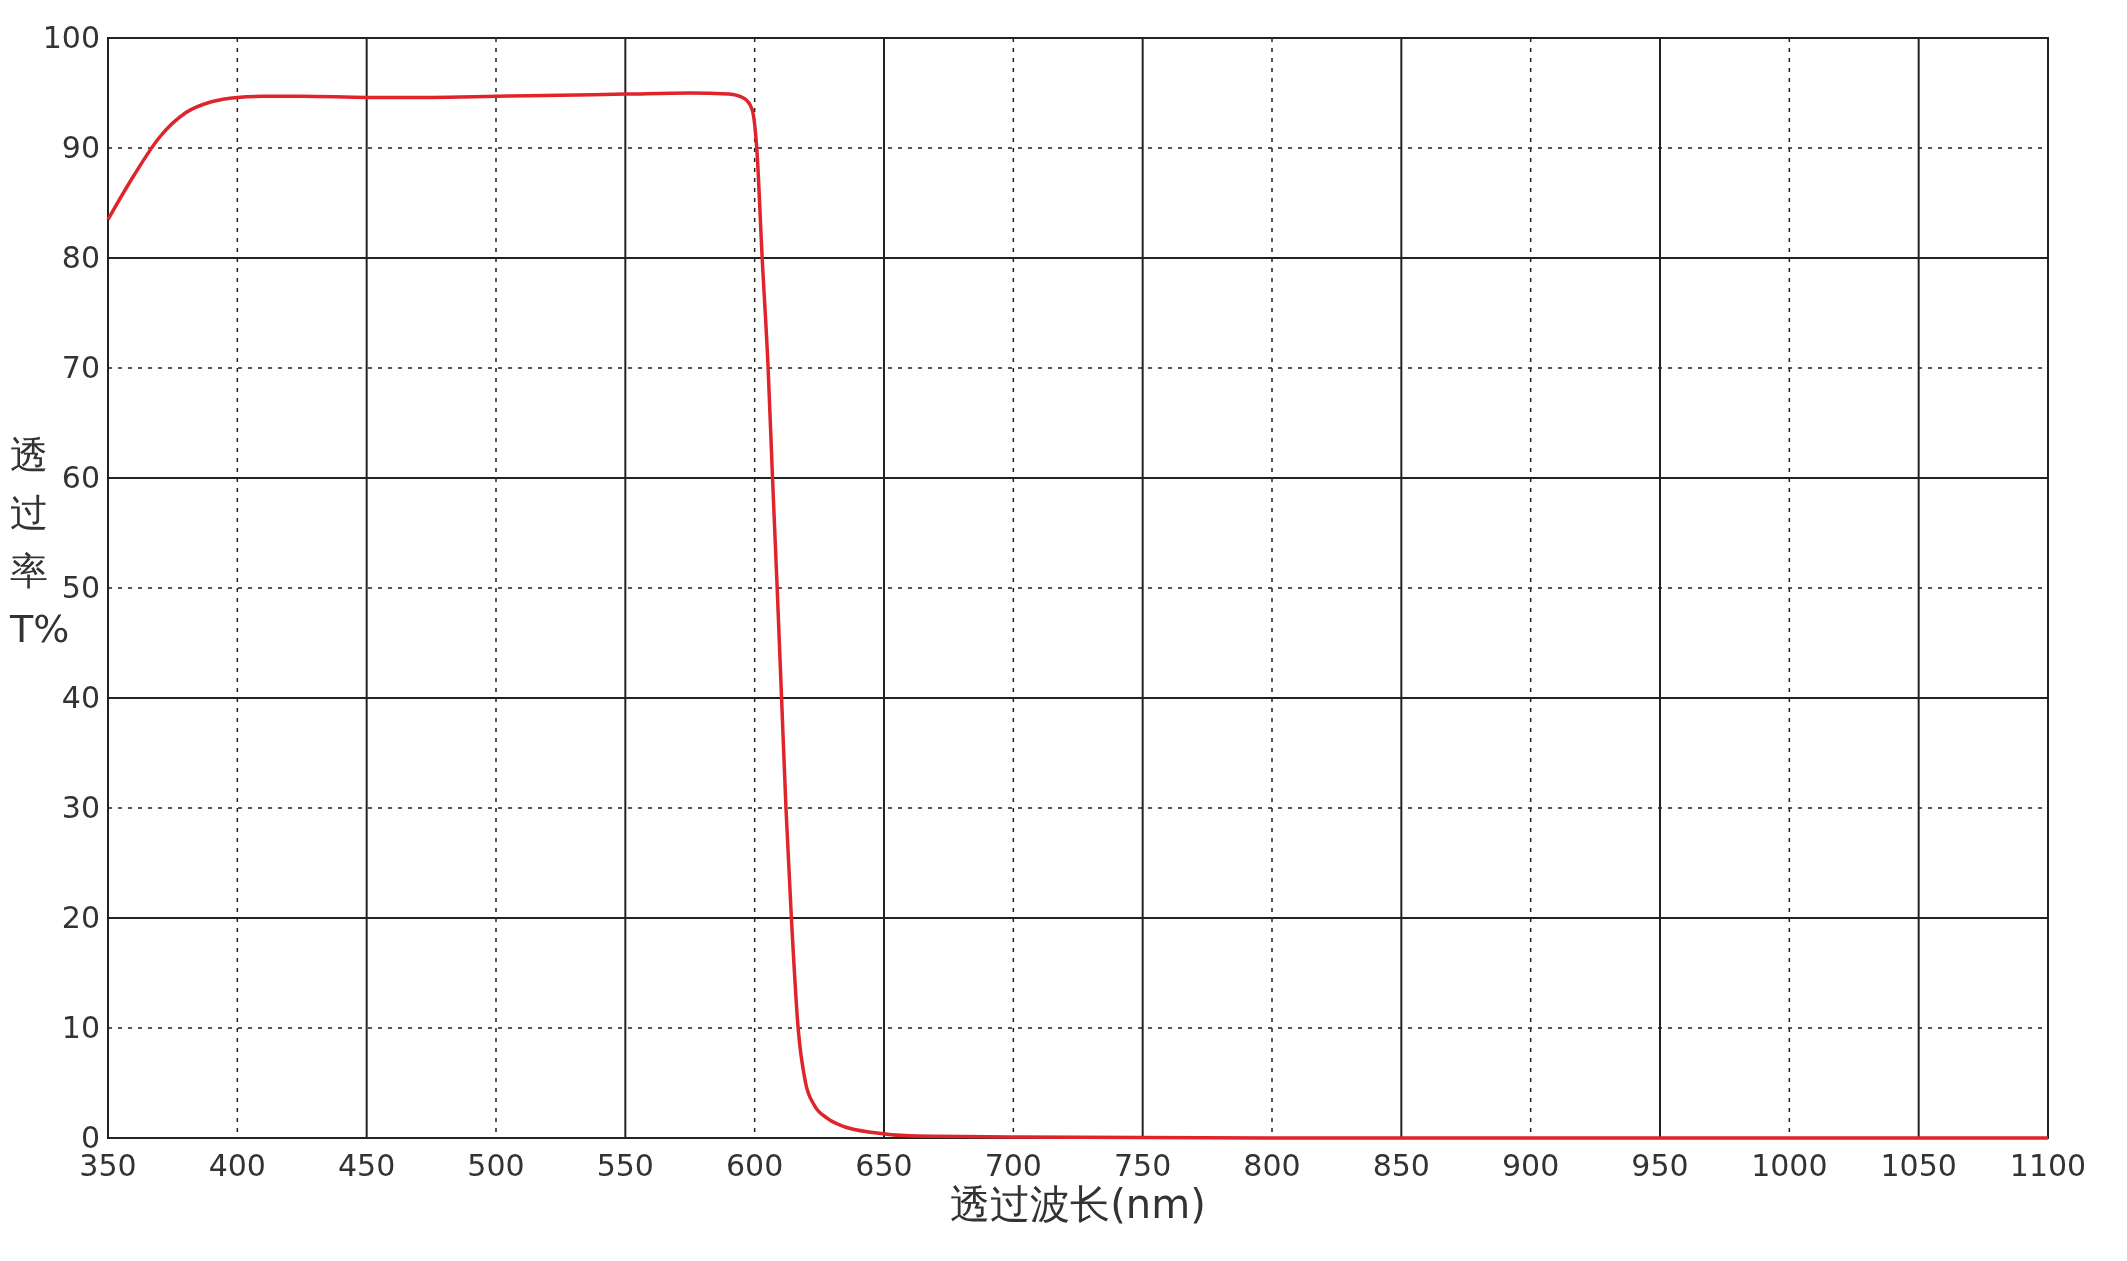 Image resolution: width=2127 pixels, height=1261 pixels. What do you see at coordinates (80, 257) in the screenshot?
I see `y-tick-label: 80` at bounding box center [80, 257].